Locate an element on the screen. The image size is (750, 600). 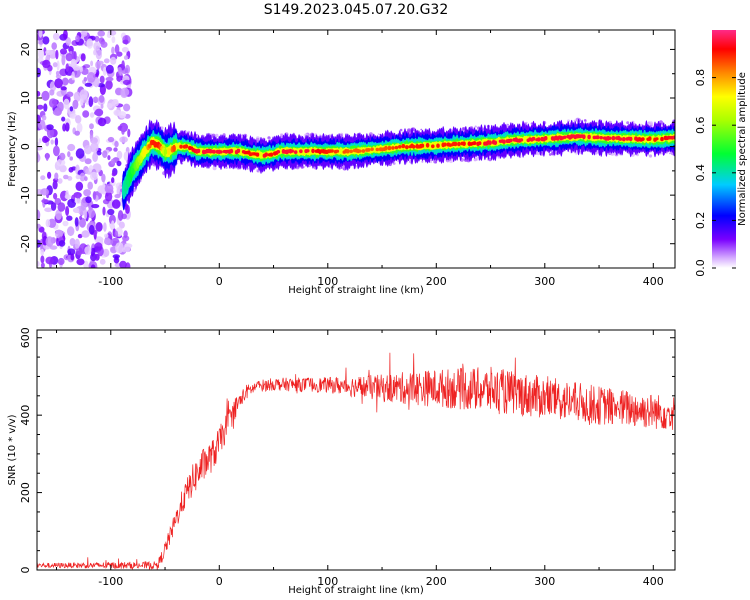
x-tick-label: 300 is located at coordinates (544, 281).